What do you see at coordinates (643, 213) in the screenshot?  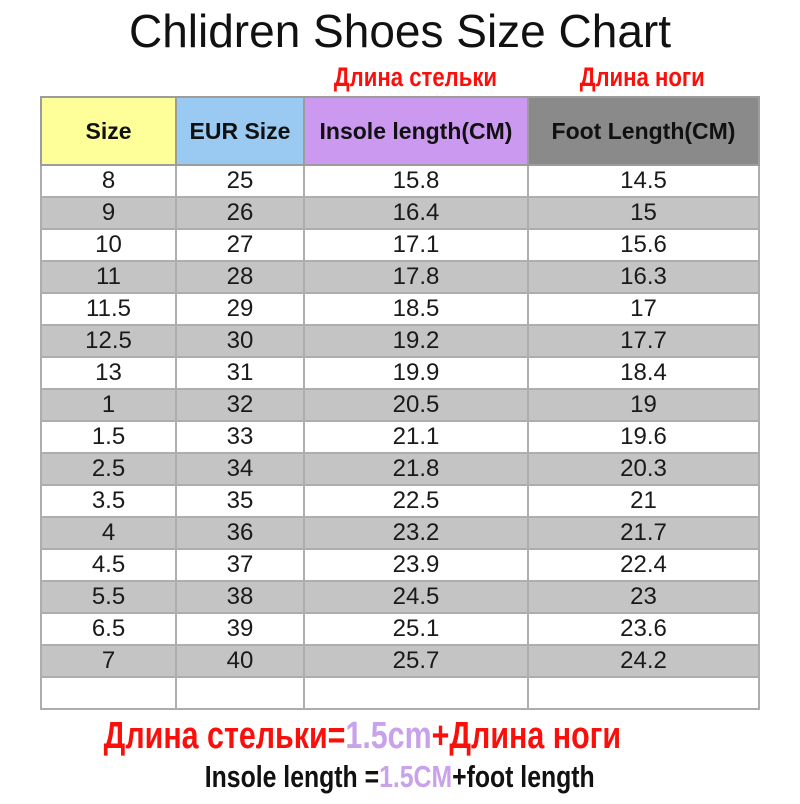 I see `table-cell: 15` at bounding box center [643, 213].